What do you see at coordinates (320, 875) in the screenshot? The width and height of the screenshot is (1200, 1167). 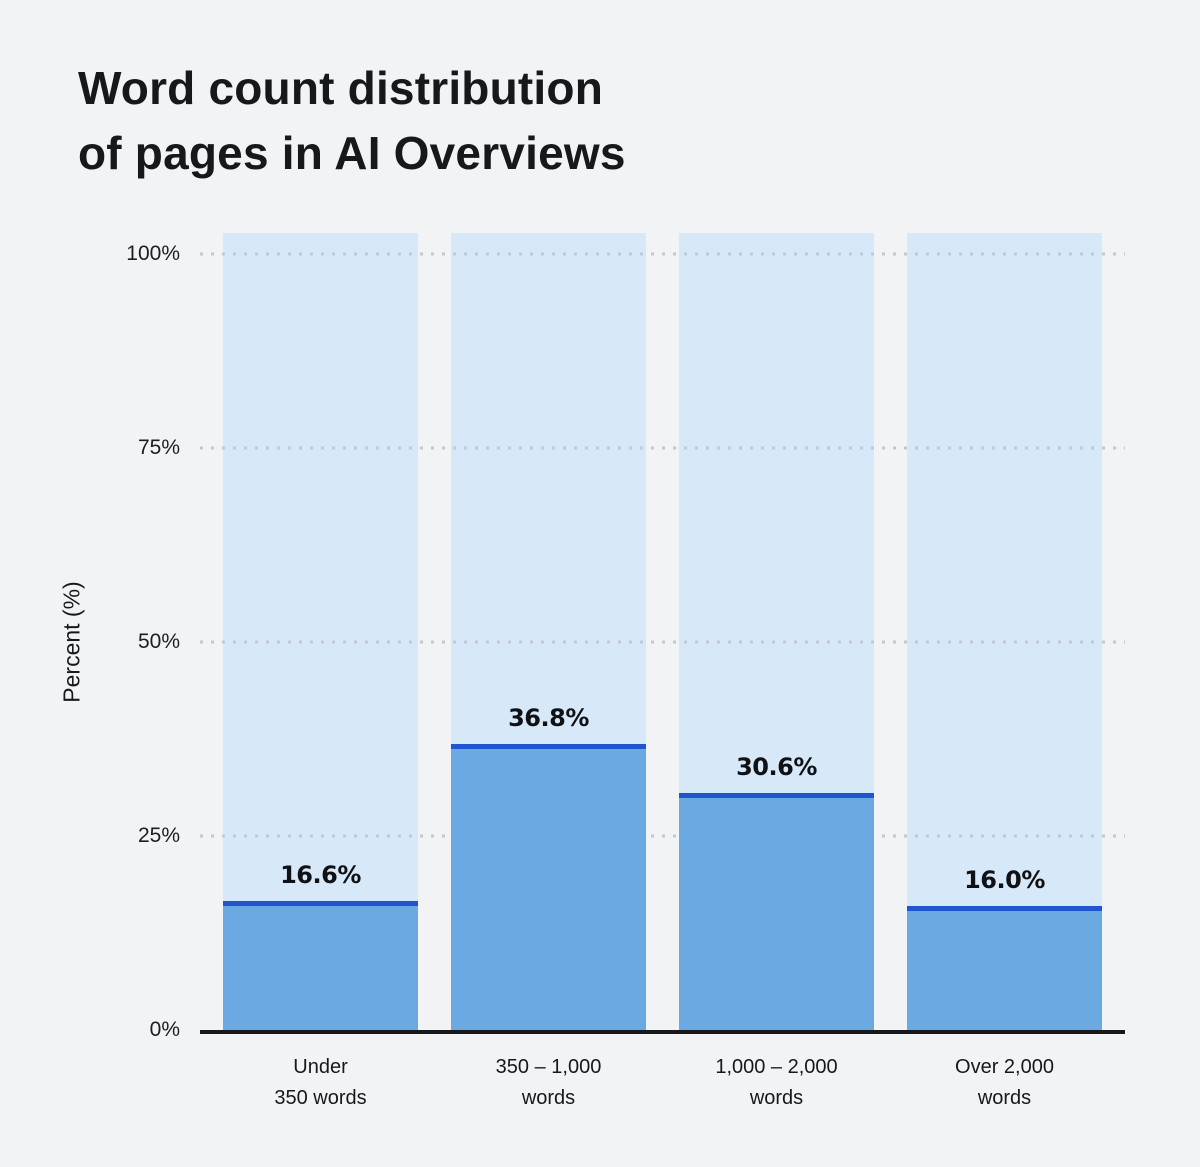 I see `bar-value-label: 16.6%` at bounding box center [320, 875].